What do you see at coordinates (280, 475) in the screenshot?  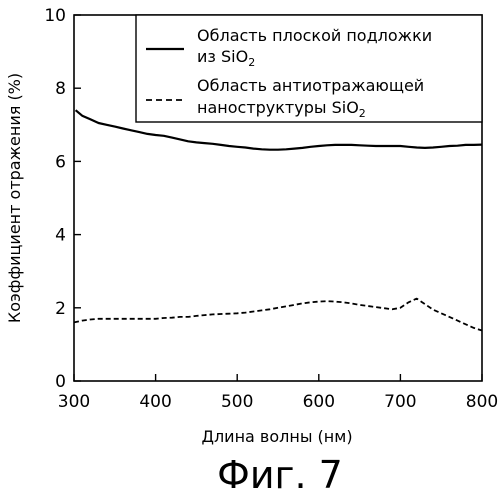 I see `figure-caption: Фиг. 7` at bounding box center [280, 475].